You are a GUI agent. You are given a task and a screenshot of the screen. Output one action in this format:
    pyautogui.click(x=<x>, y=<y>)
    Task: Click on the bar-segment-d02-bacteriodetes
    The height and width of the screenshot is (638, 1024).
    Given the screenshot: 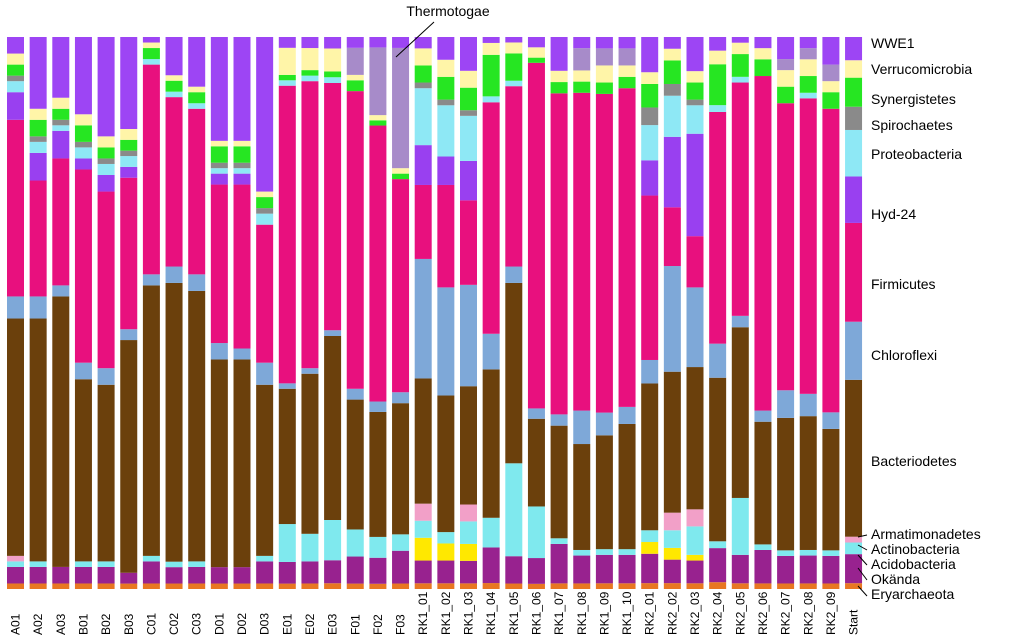 What is the action you would take?
    pyautogui.click(x=242, y=463)
    